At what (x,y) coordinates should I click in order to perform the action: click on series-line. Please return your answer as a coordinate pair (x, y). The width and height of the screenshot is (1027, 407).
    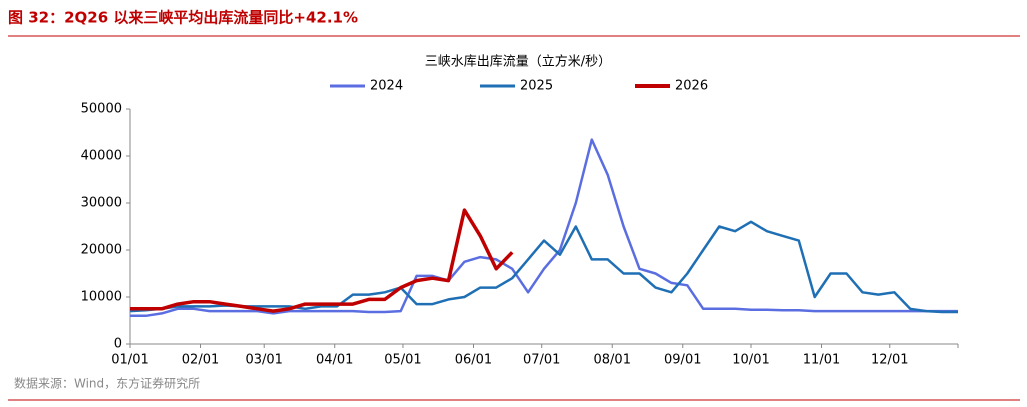
    Looking at the image, I should click on (322, 260).